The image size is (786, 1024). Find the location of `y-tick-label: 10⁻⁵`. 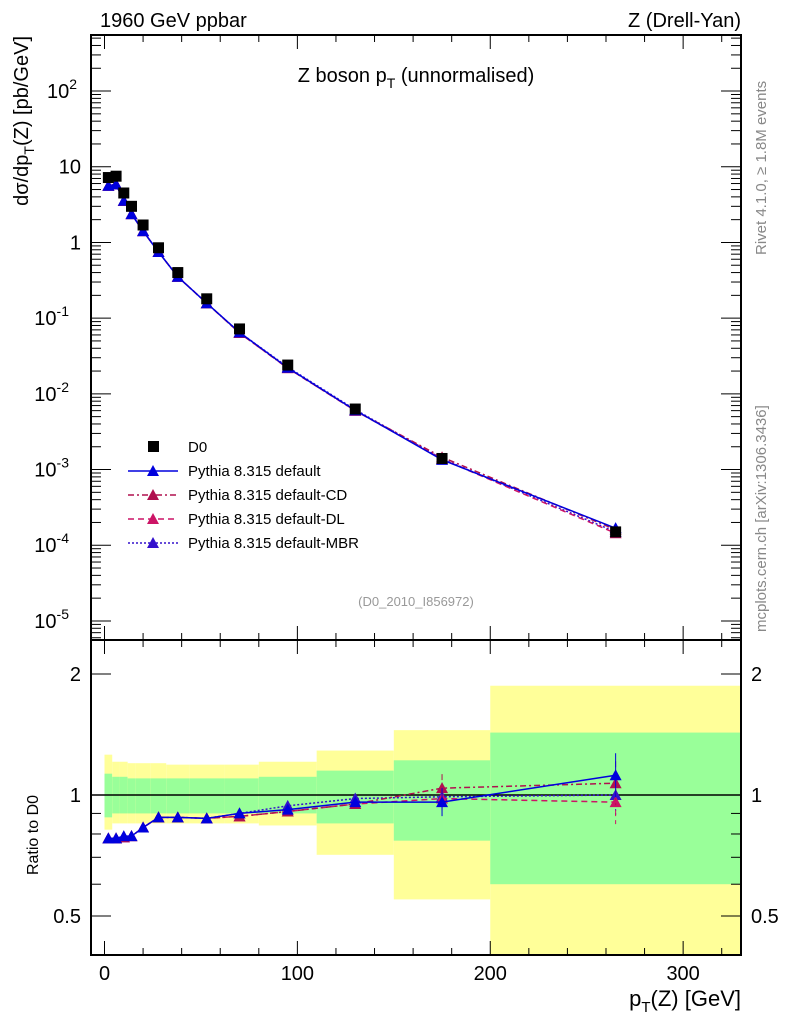

y-tick-label: 10⁻⁵ is located at coordinates (51, 619).